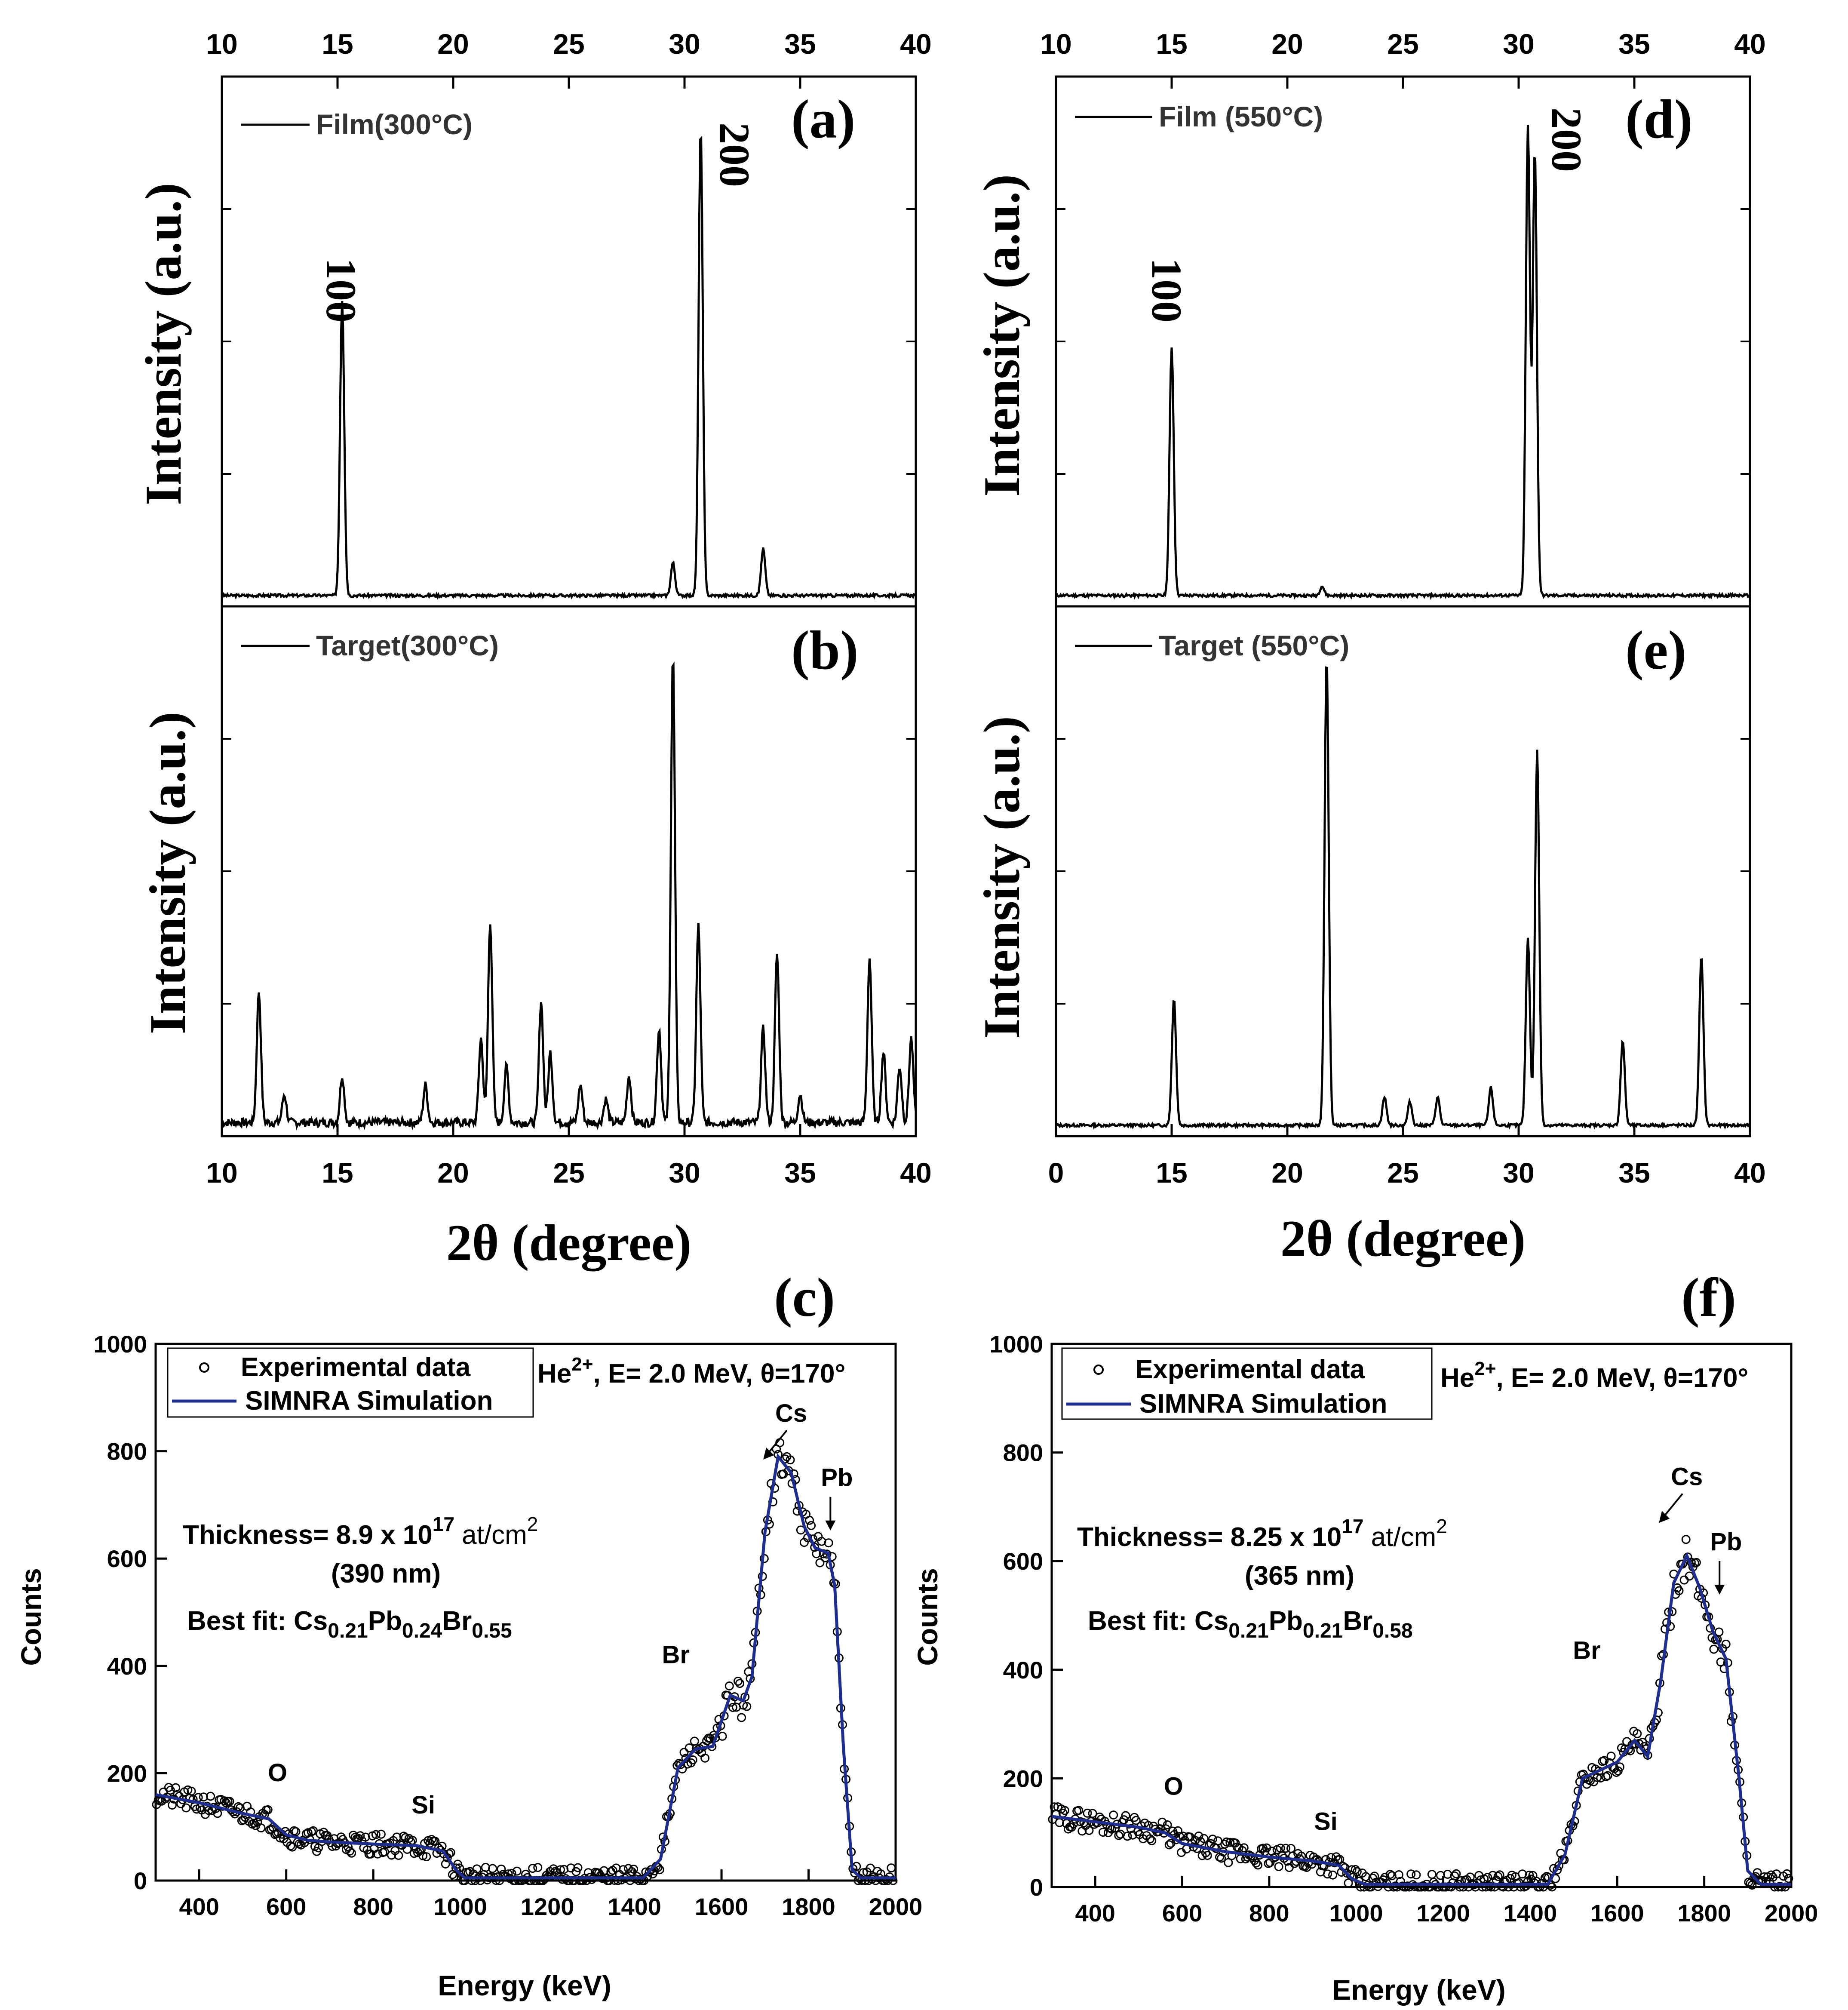  Describe the element at coordinates (676, 1655) in the screenshot. I see `panel-c-element-label: Br` at that location.